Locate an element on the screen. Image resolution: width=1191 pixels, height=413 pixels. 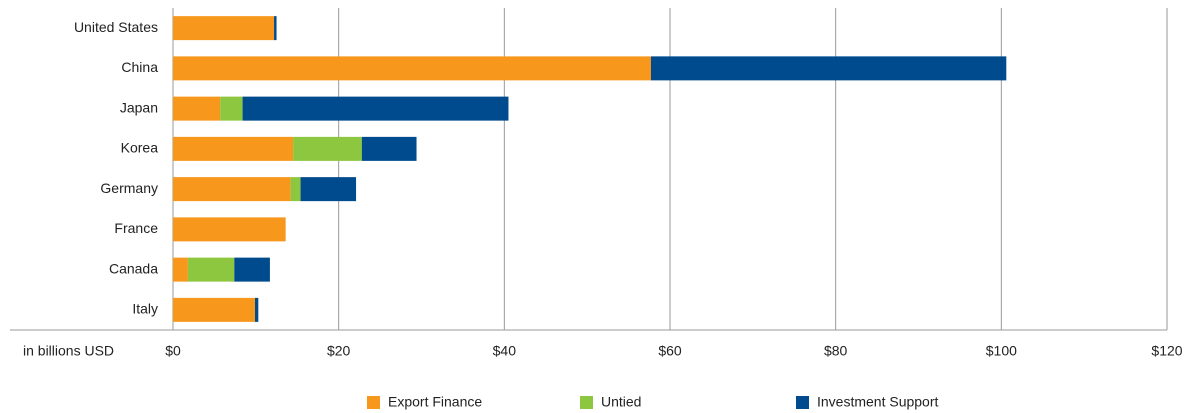
y-tick-label: Japan is located at coordinates (139, 107).